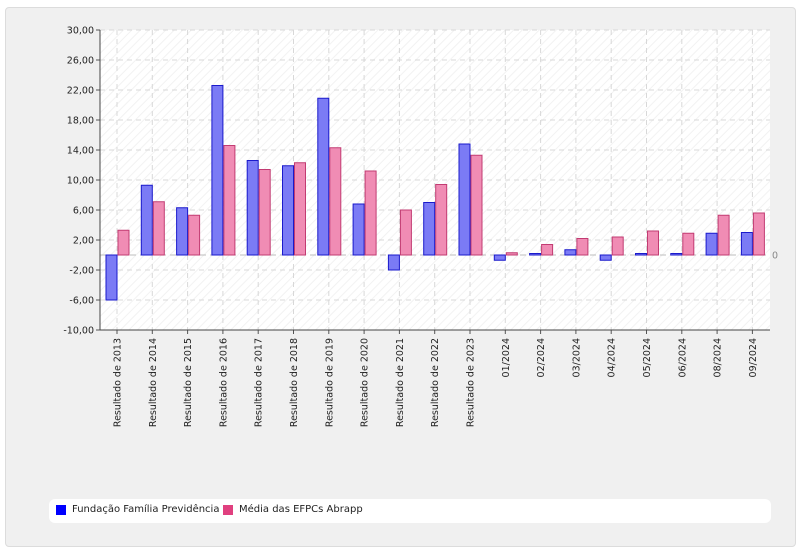 The height and width of the screenshot is (550, 800). Describe the element at coordinates (78, 331) in the screenshot. I see `y-tick-label: -10,00` at that location.